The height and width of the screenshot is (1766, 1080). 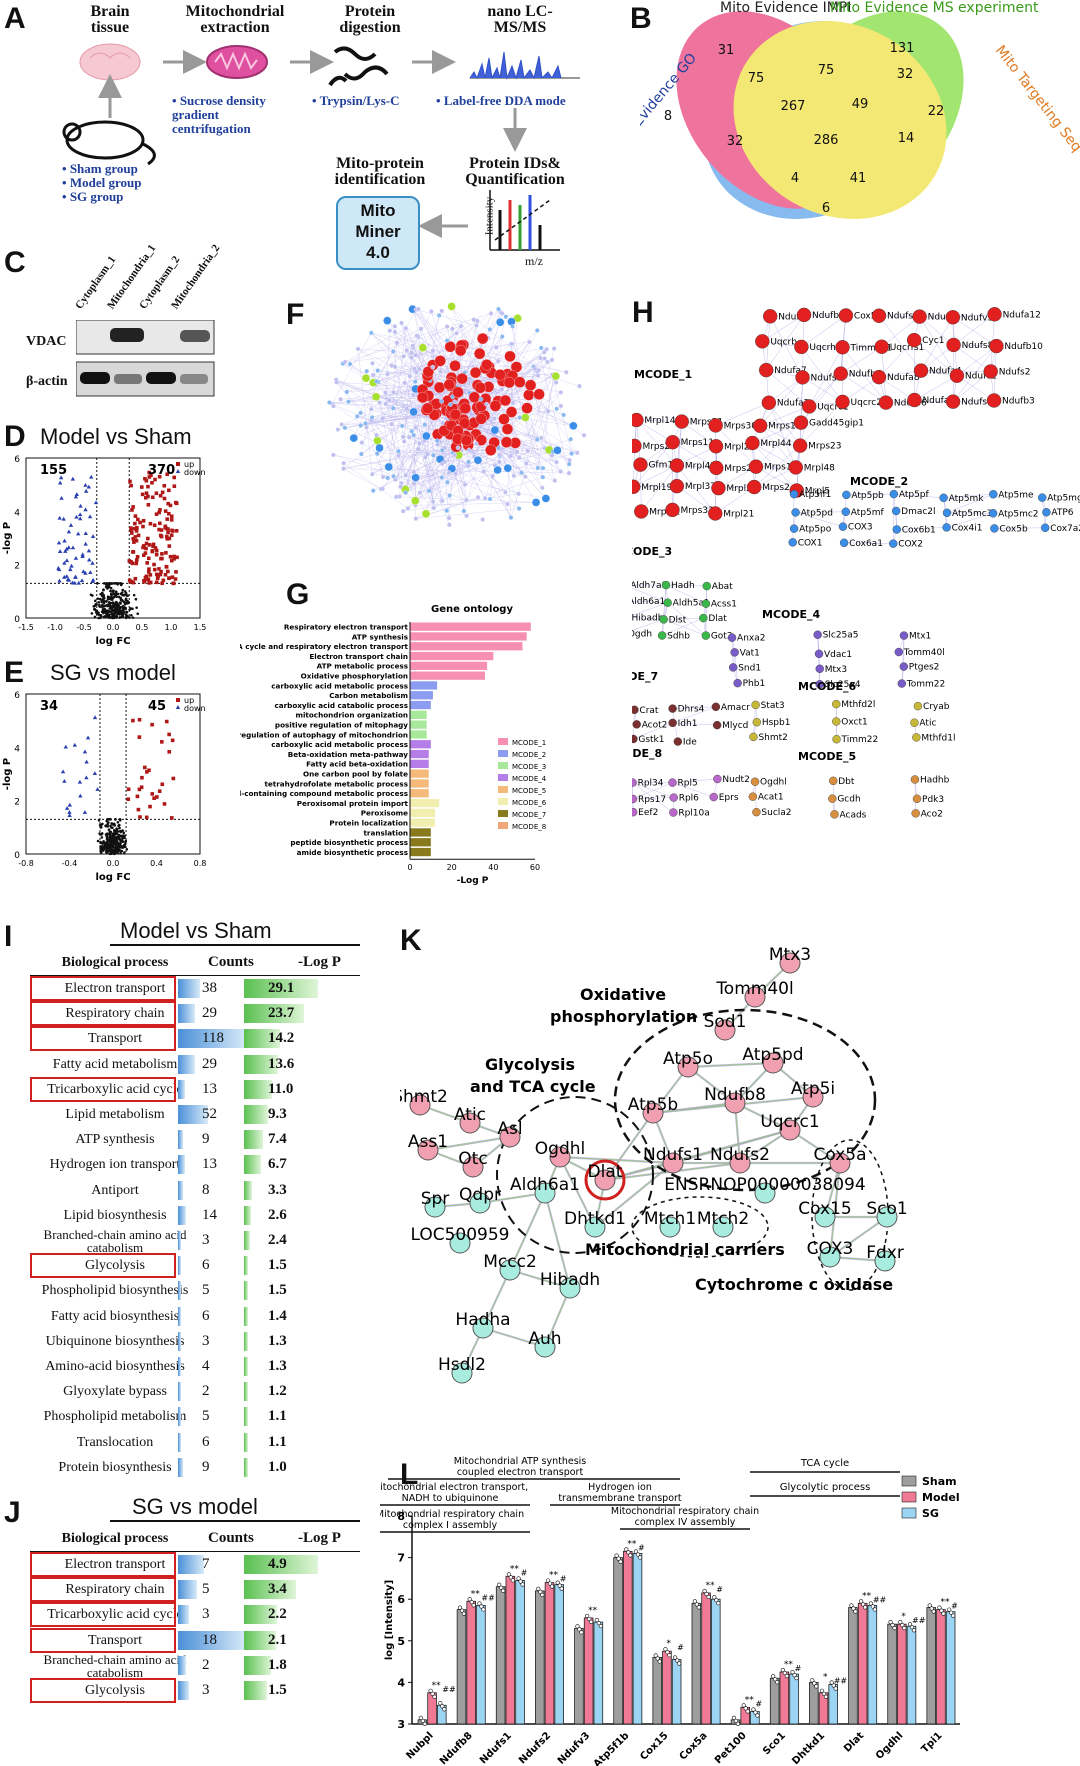 I want to click on l-category-label: Atp5f1b, so click(x=612, y=1748).